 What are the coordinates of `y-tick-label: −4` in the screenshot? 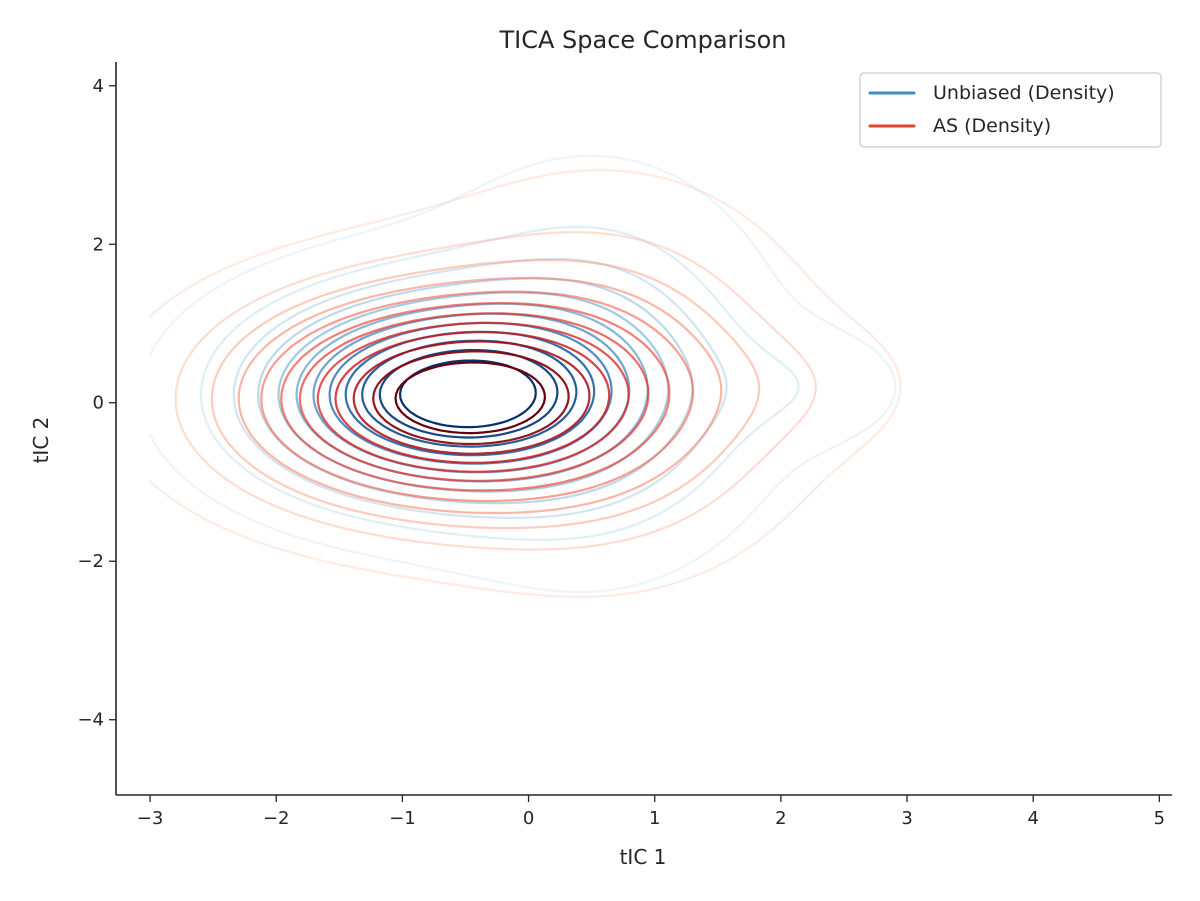 It's located at (90, 720).